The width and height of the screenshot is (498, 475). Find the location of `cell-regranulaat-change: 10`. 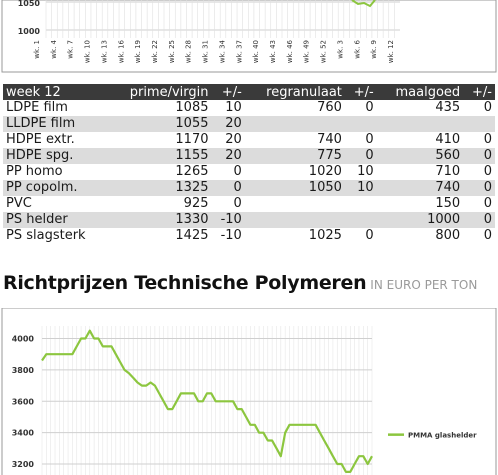

cell-regranulaat-change: 10 is located at coordinates (365, 171).